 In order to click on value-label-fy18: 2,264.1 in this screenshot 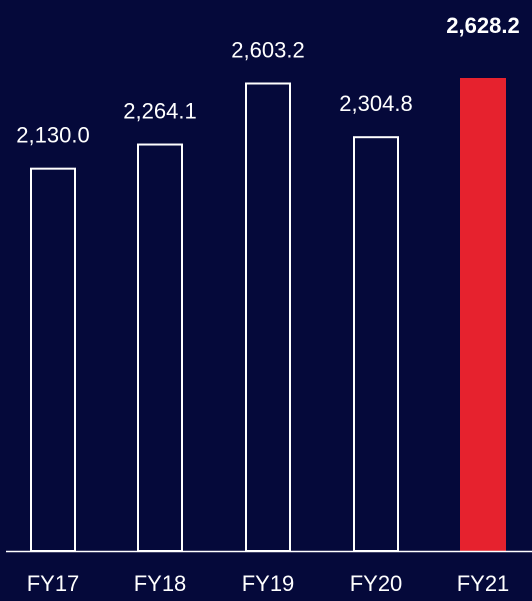, I will do `click(159, 111)`.